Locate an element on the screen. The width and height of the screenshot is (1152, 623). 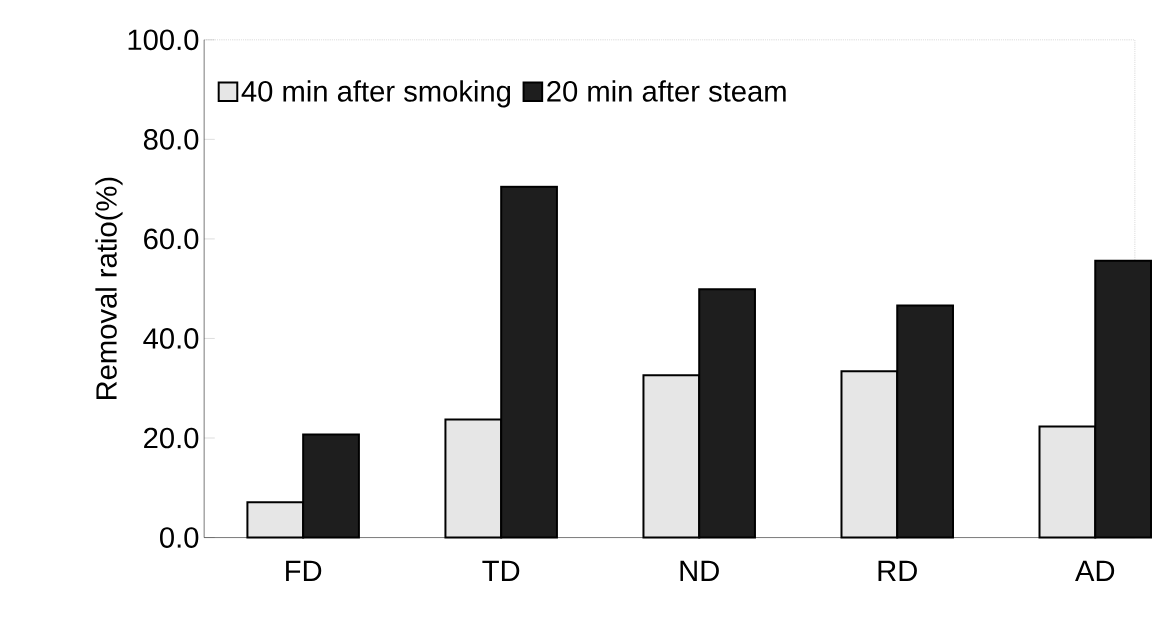
y-axis-title: Removal ratio(%) is located at coordinates (109, 288).